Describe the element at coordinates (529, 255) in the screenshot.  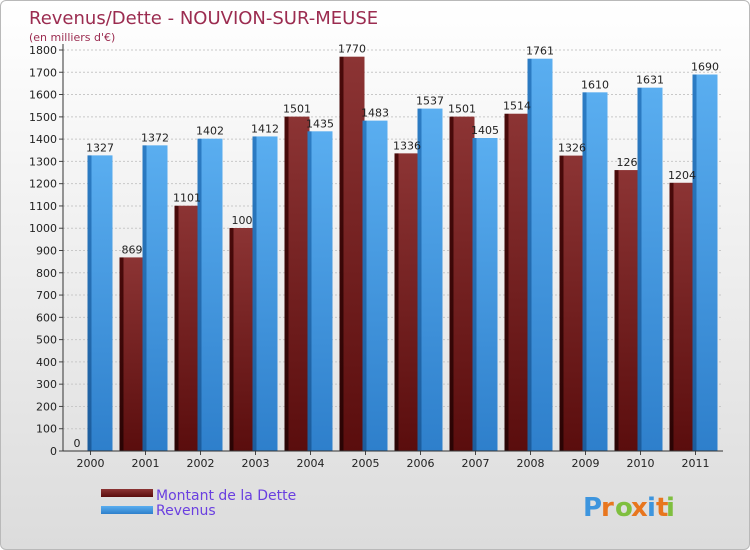
I see `bar-shadow-revenus-2008` at that location.